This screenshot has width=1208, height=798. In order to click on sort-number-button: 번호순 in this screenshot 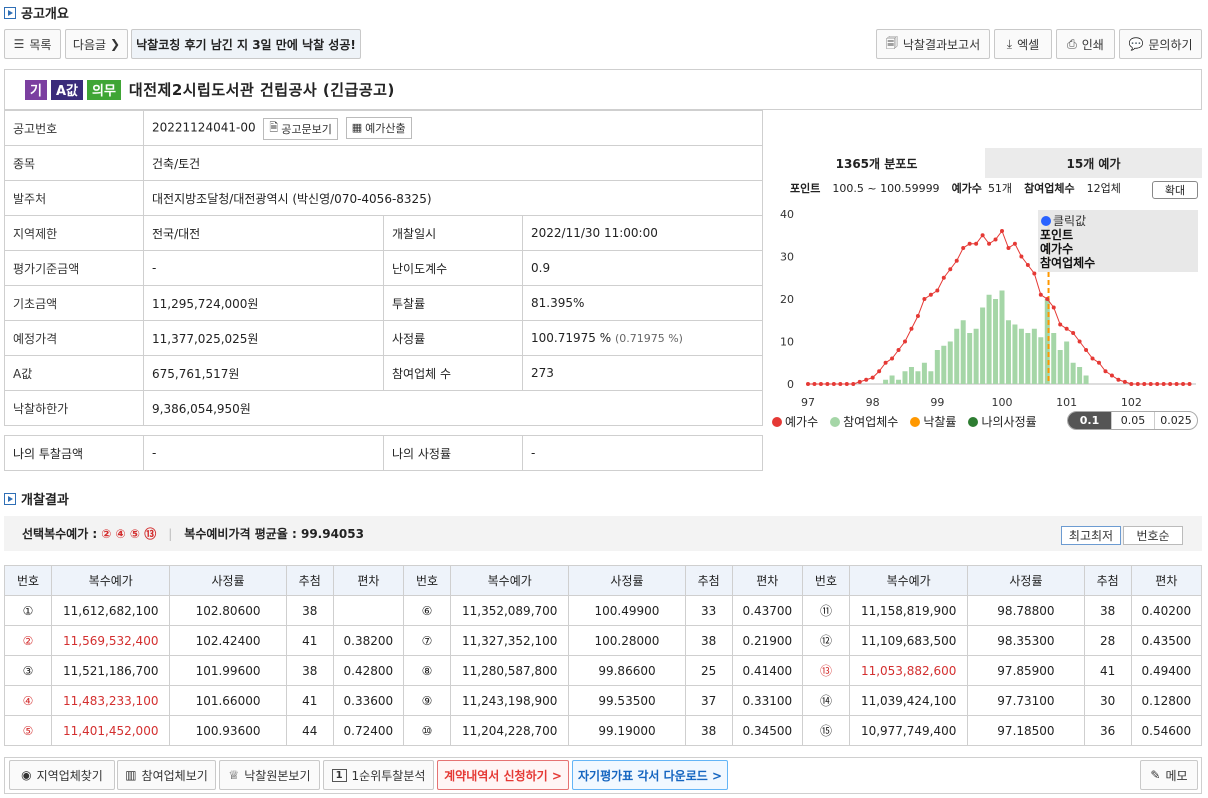, I will do `click(1153, 535)`.